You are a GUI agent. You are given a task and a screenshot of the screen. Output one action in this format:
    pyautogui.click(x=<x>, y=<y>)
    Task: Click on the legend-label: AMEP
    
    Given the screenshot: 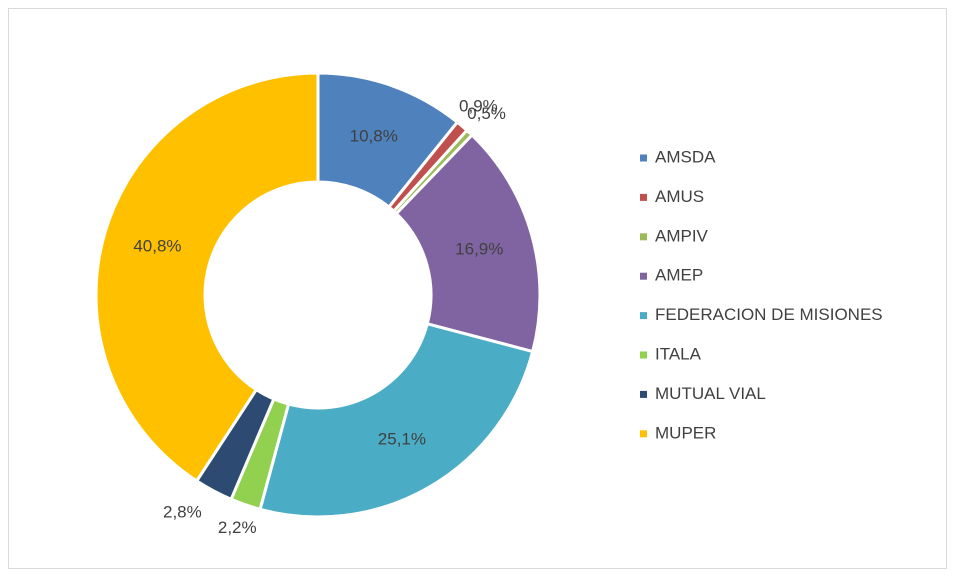 What is the action you would take?
    pyautogui.click(x=679, y=275)
    